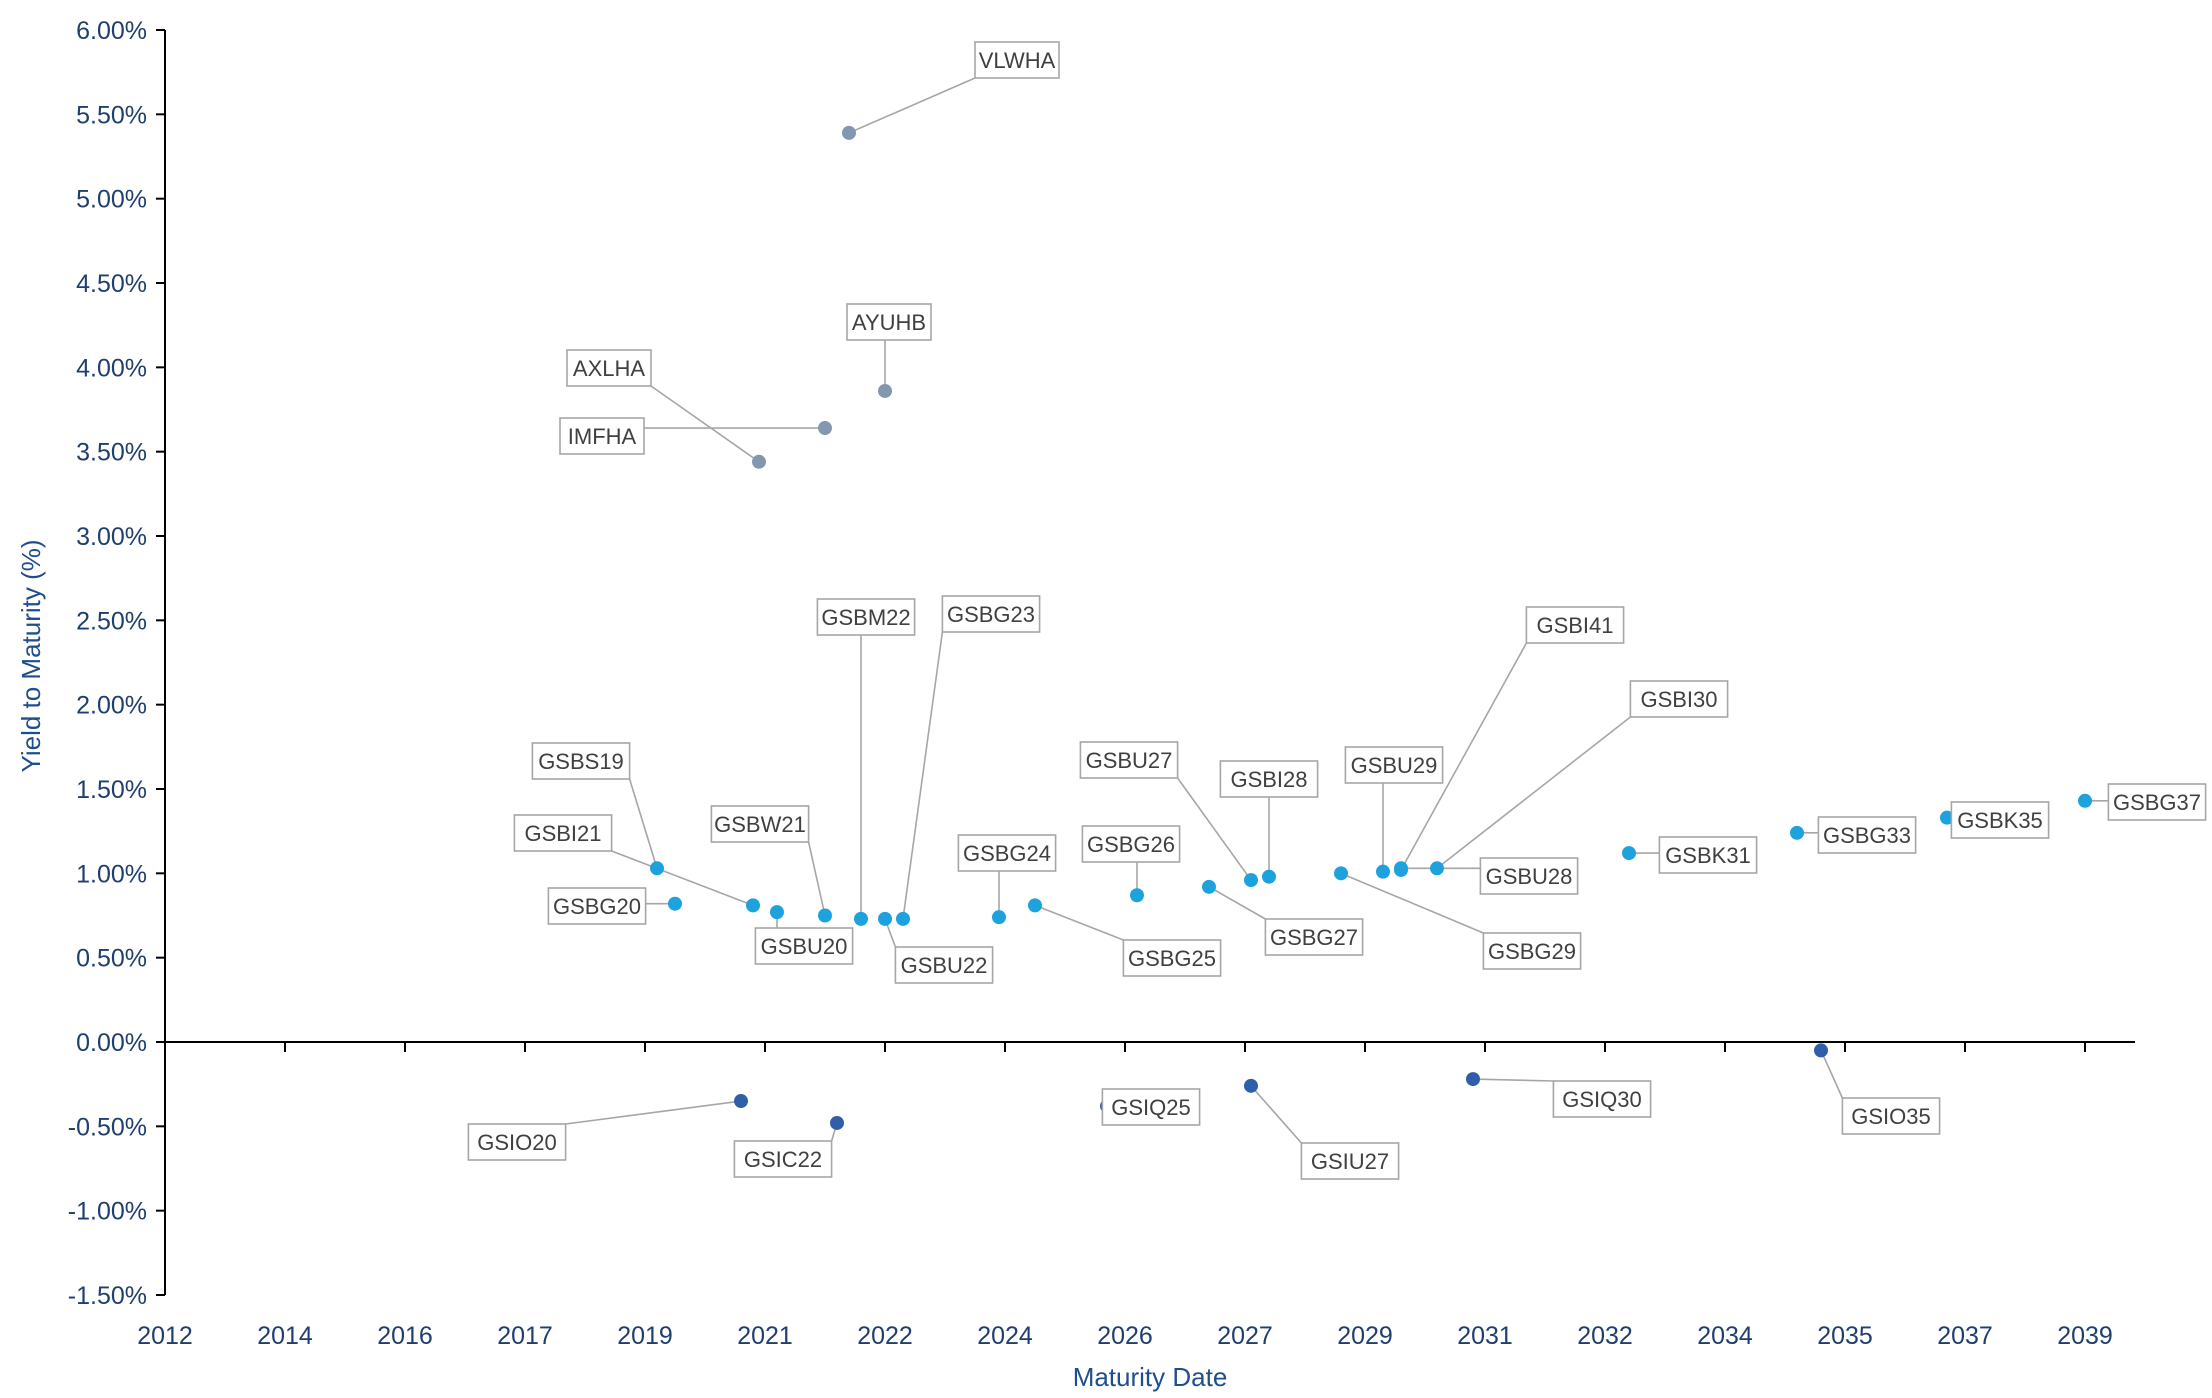 Image resolution: width=2212 pixels, height=1398 pixels. What do you see at coordinates (111, 453) in the screenshot?
I see `y-tick-label: 3.50%` at bounding box center [111, 453].